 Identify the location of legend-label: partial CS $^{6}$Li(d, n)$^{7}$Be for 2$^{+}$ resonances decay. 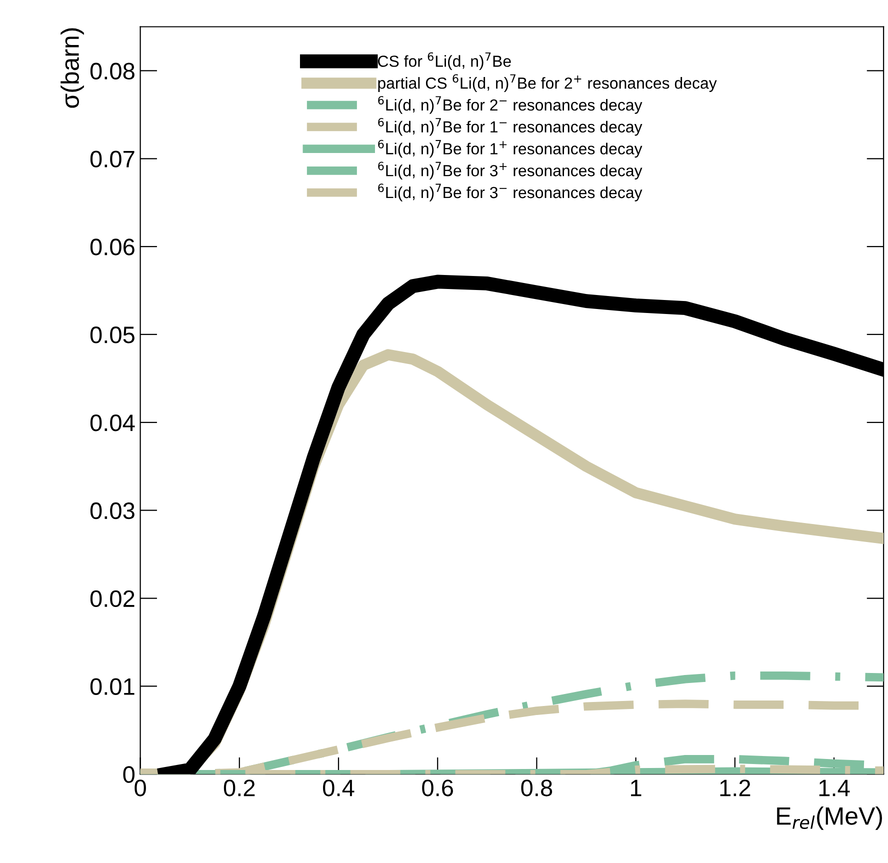
(547, 83).